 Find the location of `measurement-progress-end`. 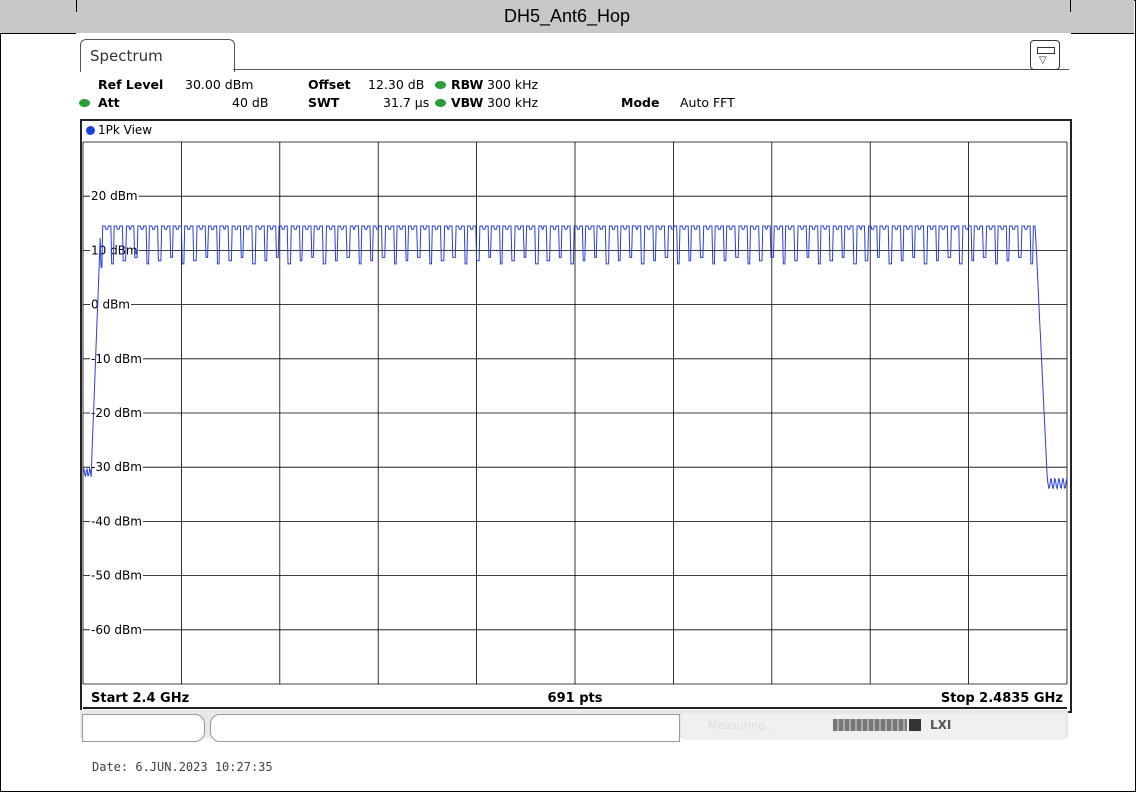

measurement-progress-end is located at coordinates (915, 725).